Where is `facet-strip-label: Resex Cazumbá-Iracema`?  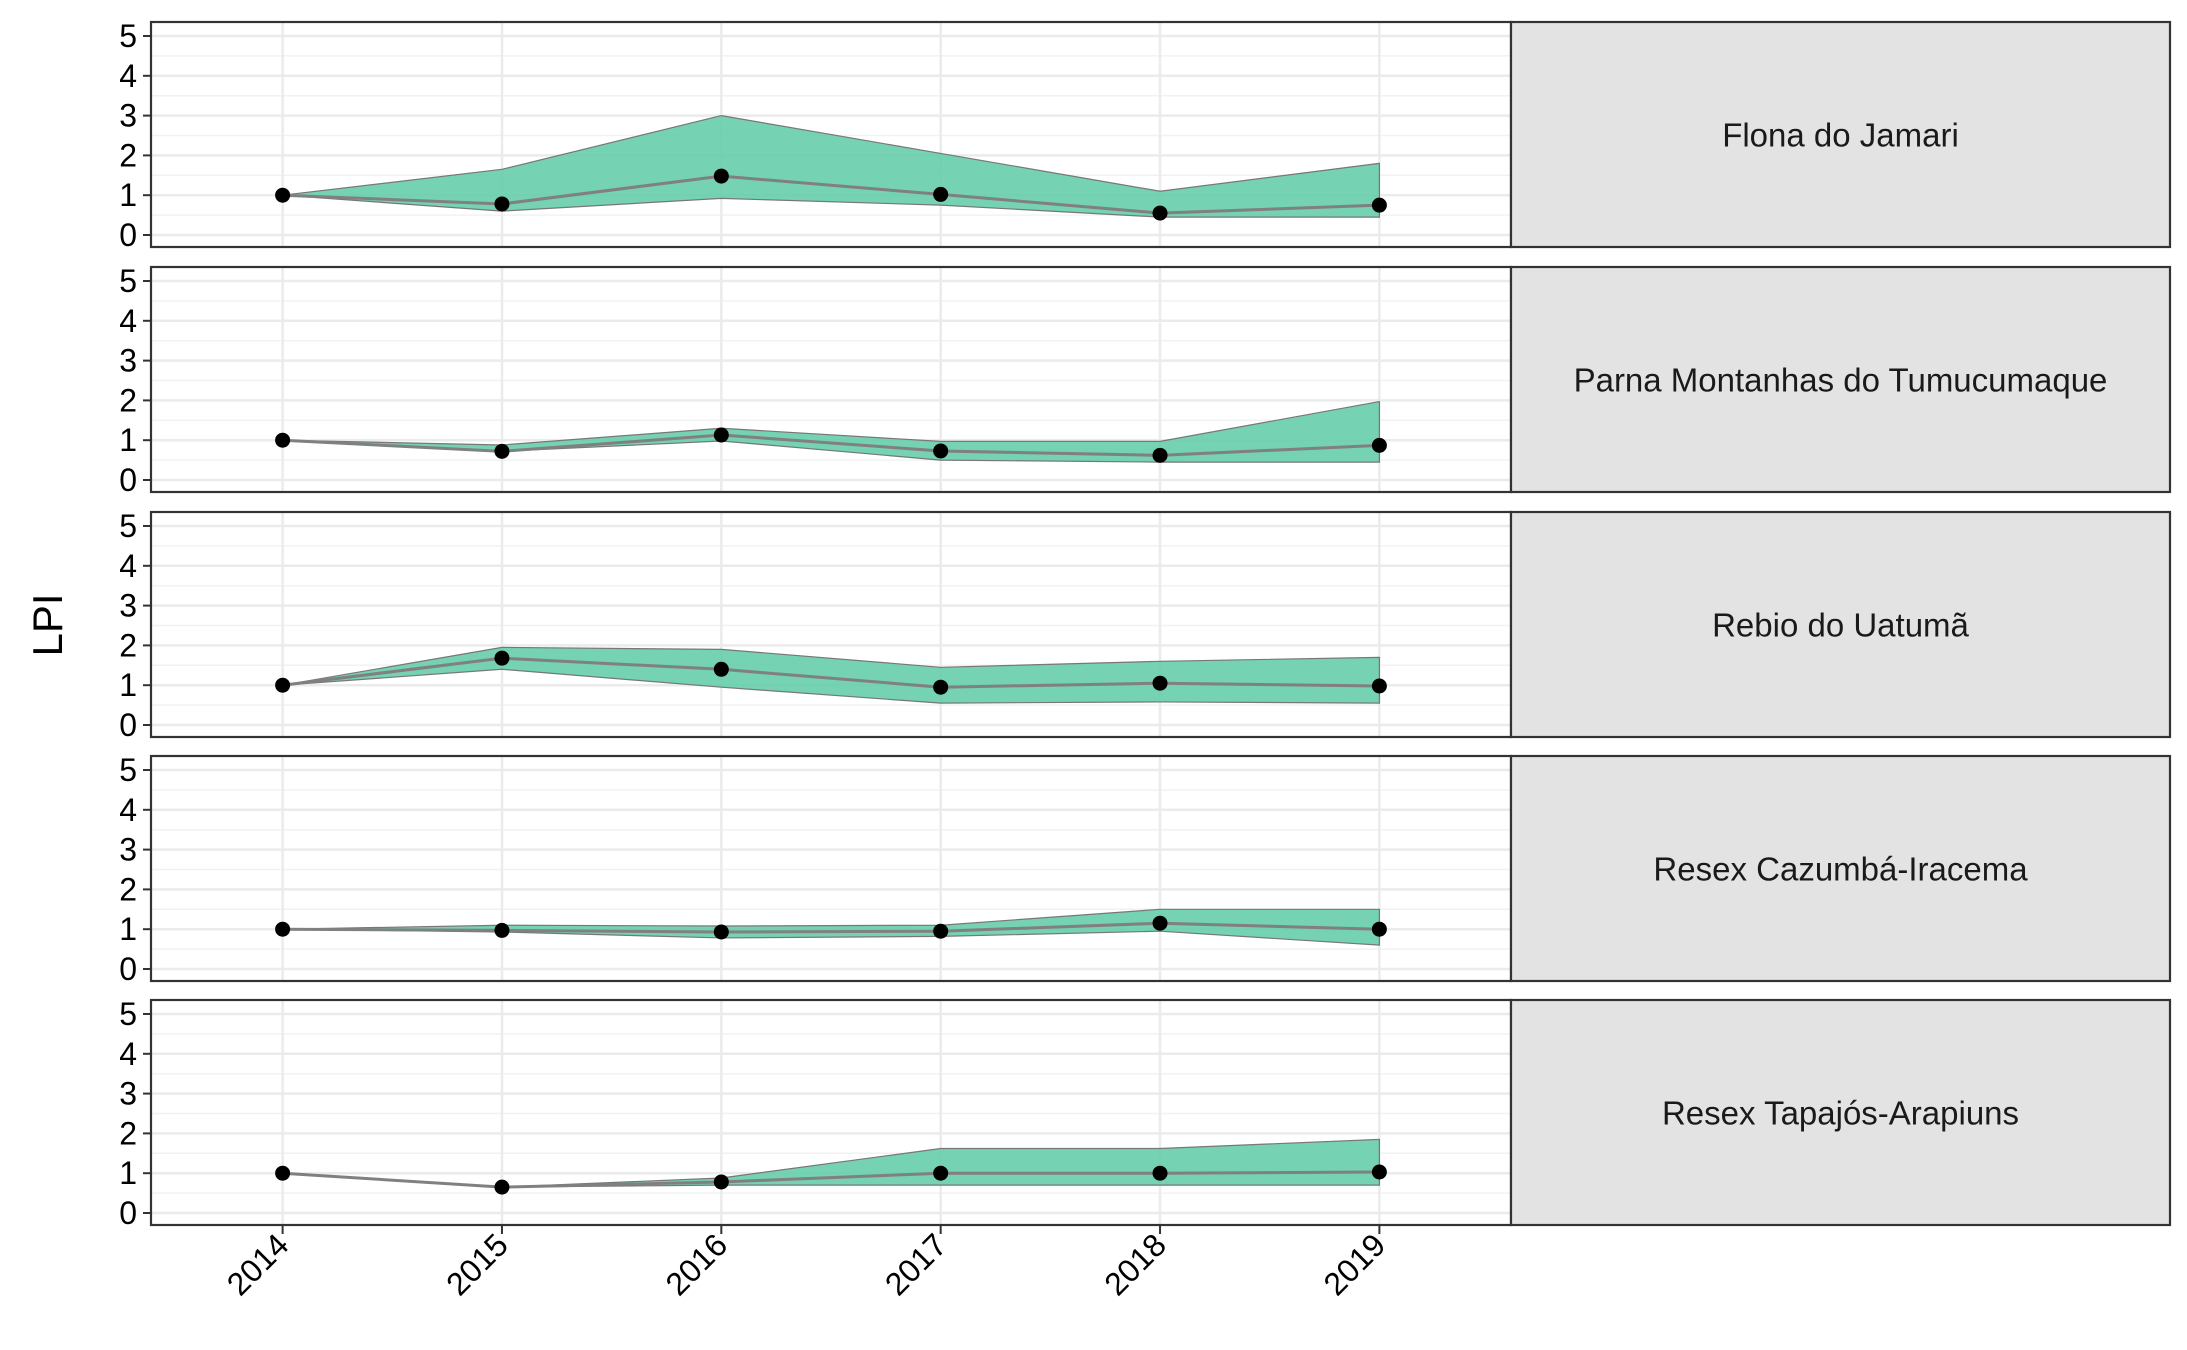 facet-strip-label: Resex Cazumbá-Iracema is located at coordinates (1840, 869).